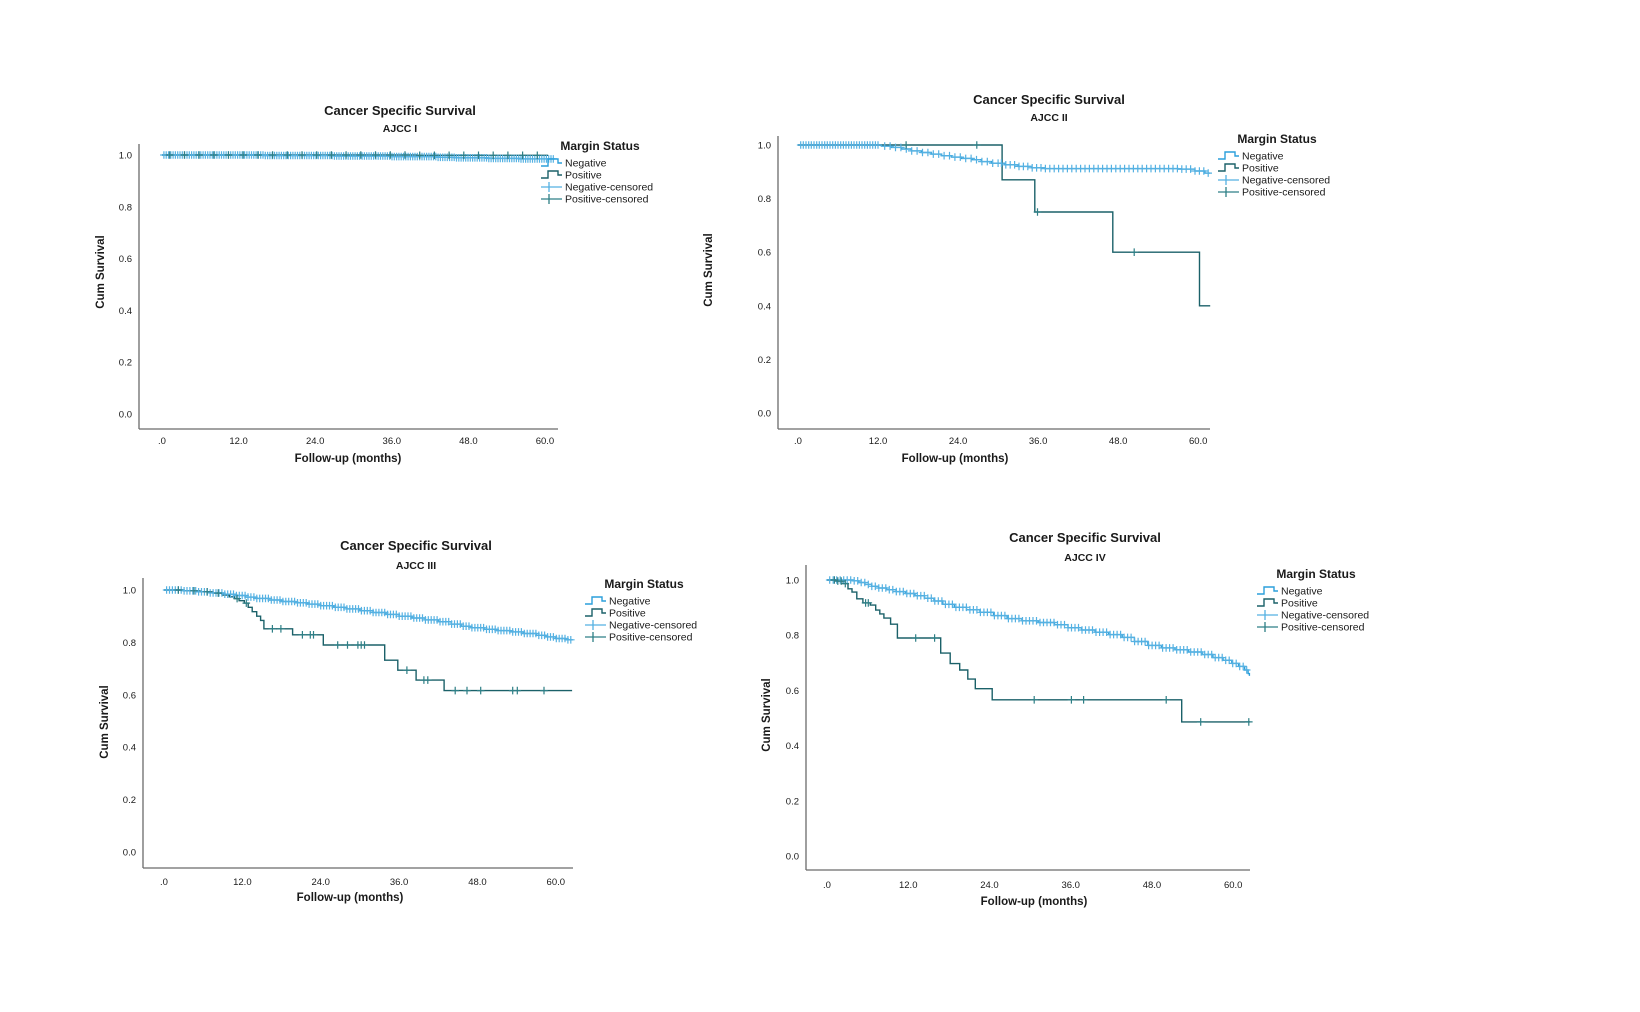 The height and width of the screenshot is (1012, 1640). I want to click on chart-subtitle: AJCC II, so click(1048, 118).